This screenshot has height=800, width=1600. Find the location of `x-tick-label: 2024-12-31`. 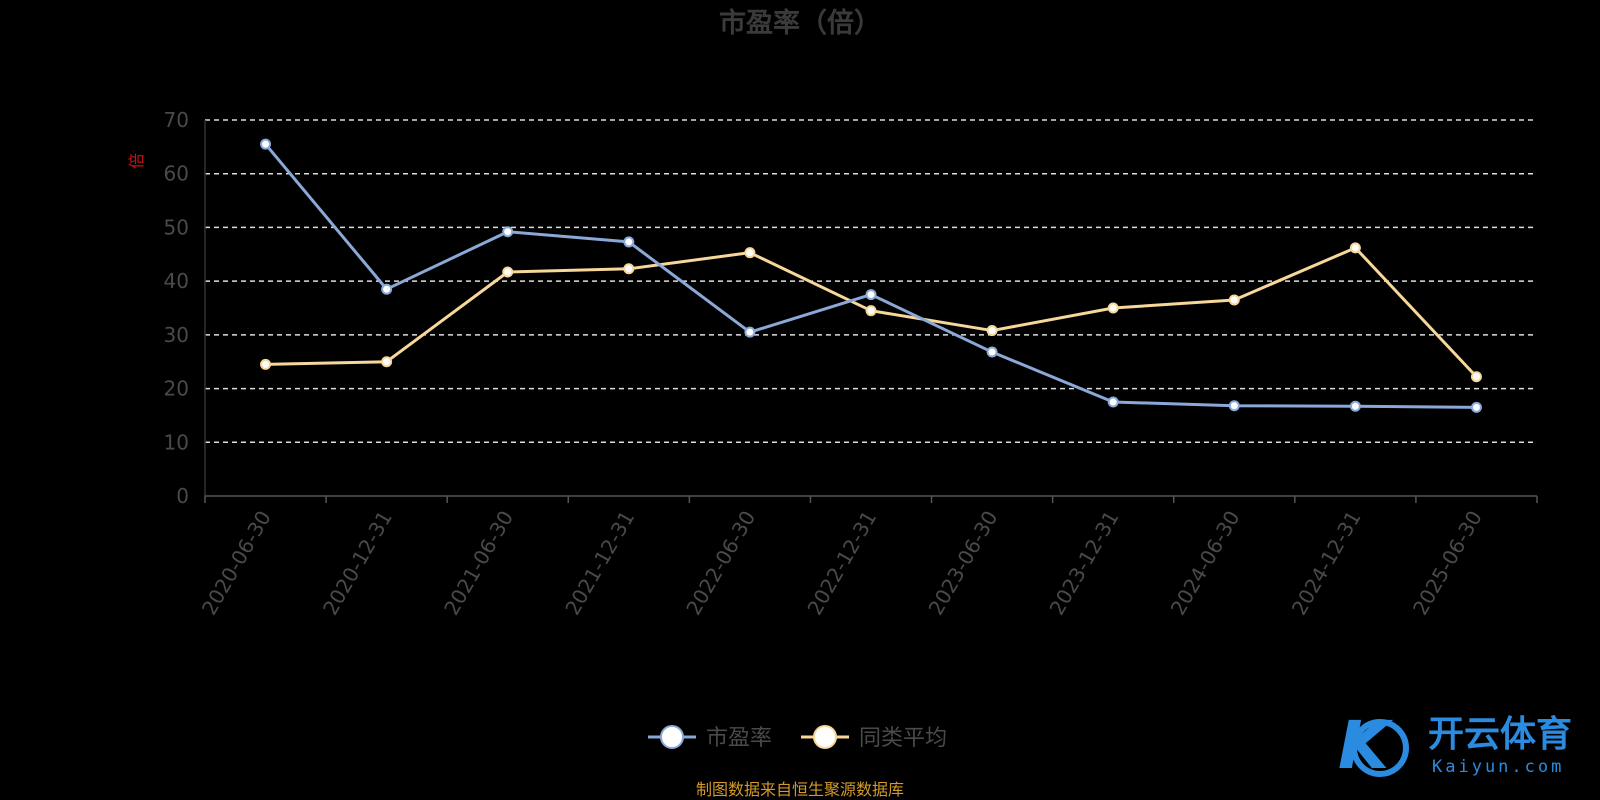

x-tick-label: 2024-12-31 is located at coordinates (1326, 563).